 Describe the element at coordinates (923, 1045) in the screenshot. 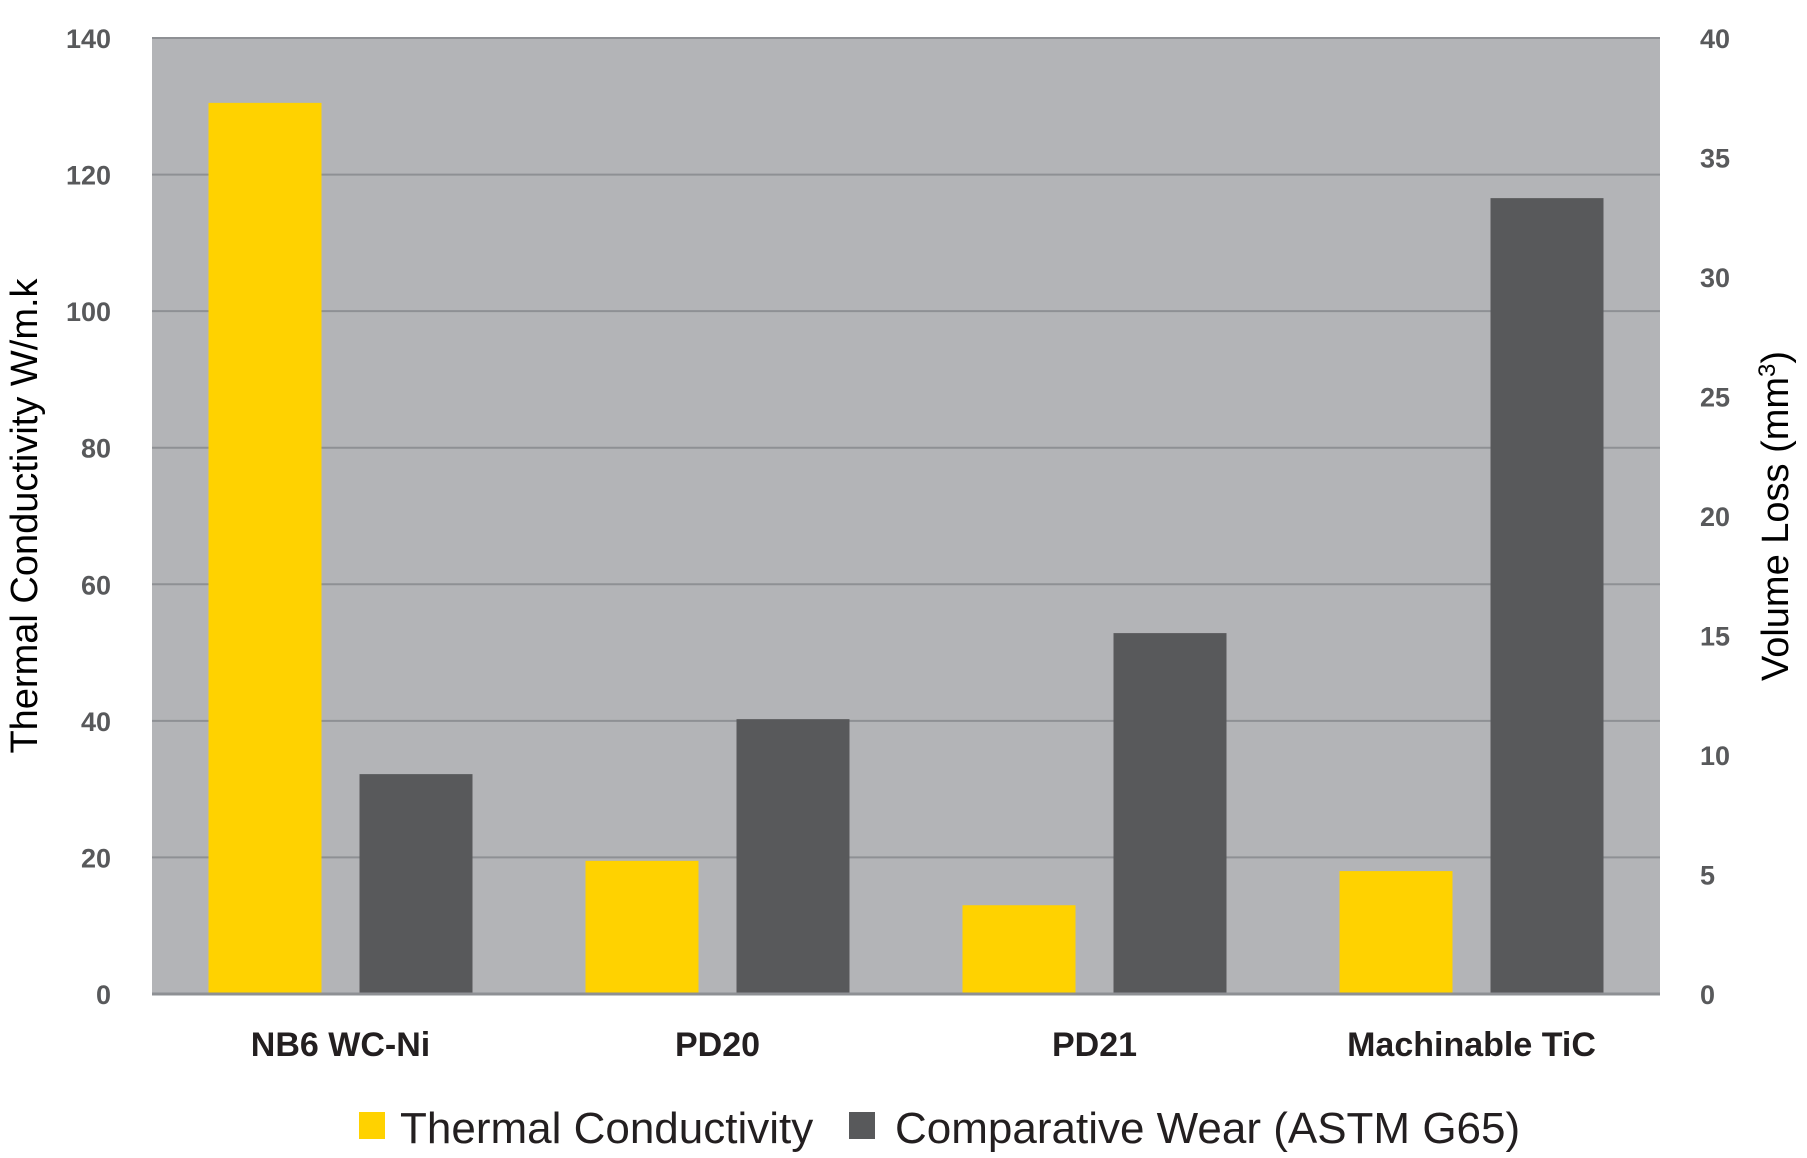

I see `category-labels: NB6 WC-Ni PD20 PD21 Machinable TiC` at that location.